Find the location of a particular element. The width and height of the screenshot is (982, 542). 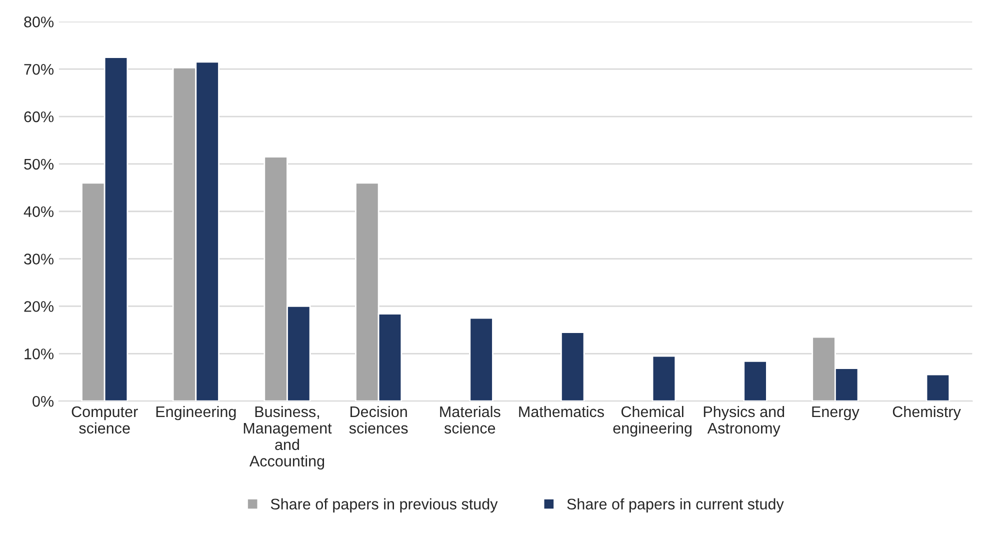

x-tick-label: Chemistry is located at coordinates (926, 413).